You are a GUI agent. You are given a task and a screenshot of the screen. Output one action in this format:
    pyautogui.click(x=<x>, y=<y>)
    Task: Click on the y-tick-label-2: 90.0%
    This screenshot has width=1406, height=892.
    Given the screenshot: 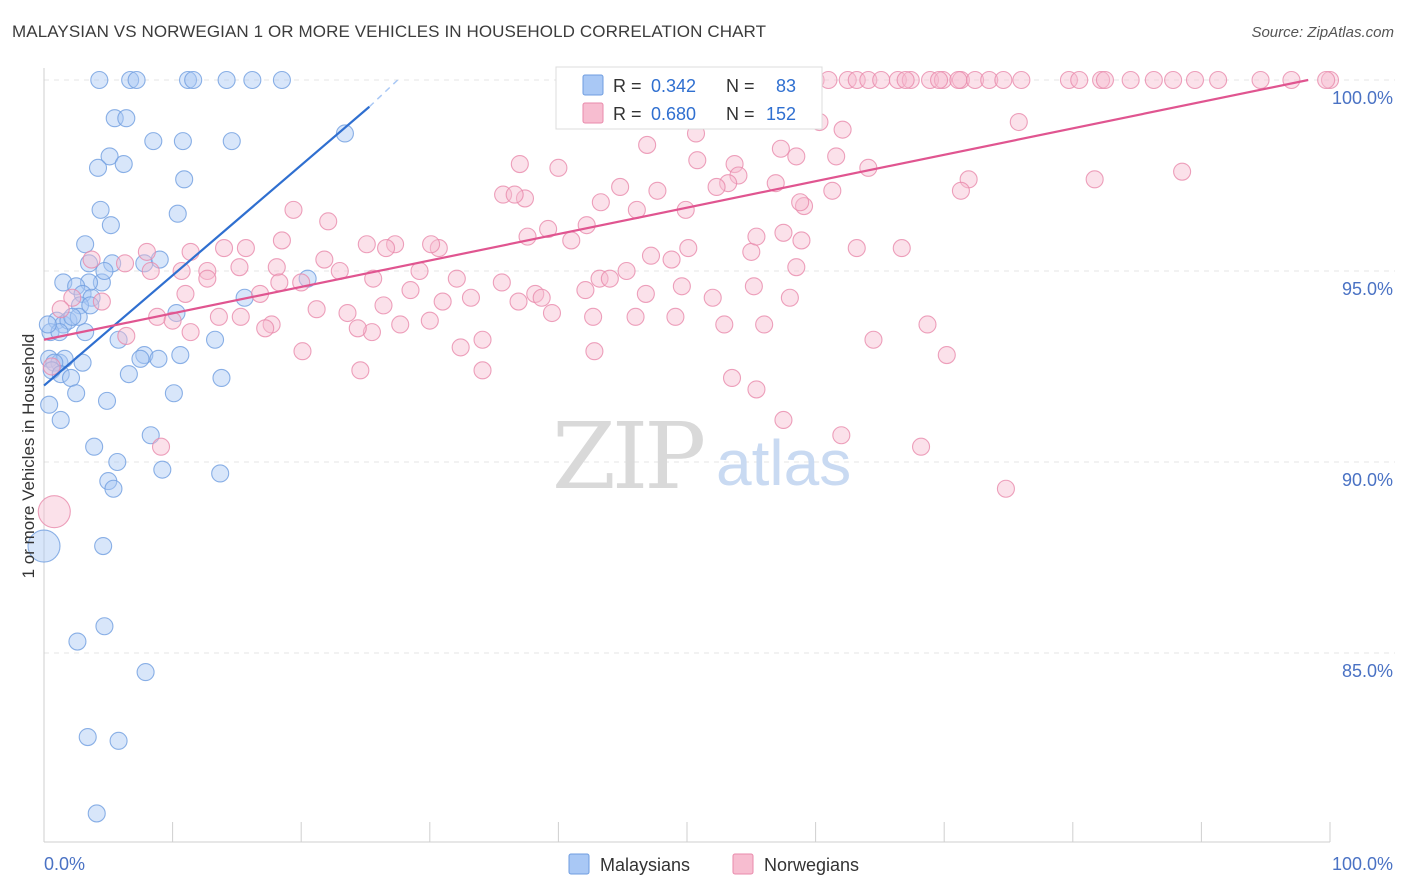 What is the action you would take?
    pyautogui.click(x=1367, y=480)
    